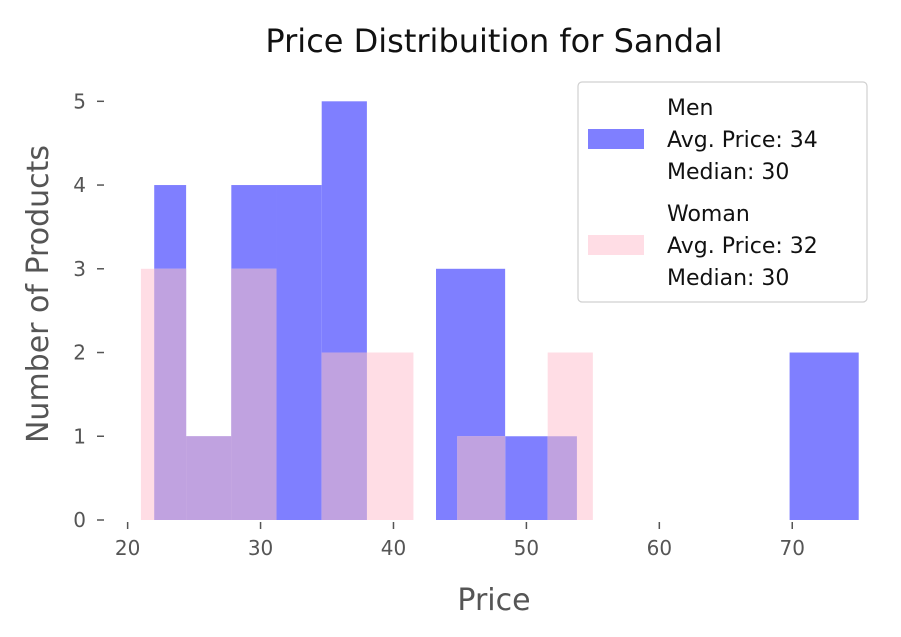 This screenshot has height=637, width=901. I want to click on x-axis: 20 30 40 50 60 70, so click(460, 541).